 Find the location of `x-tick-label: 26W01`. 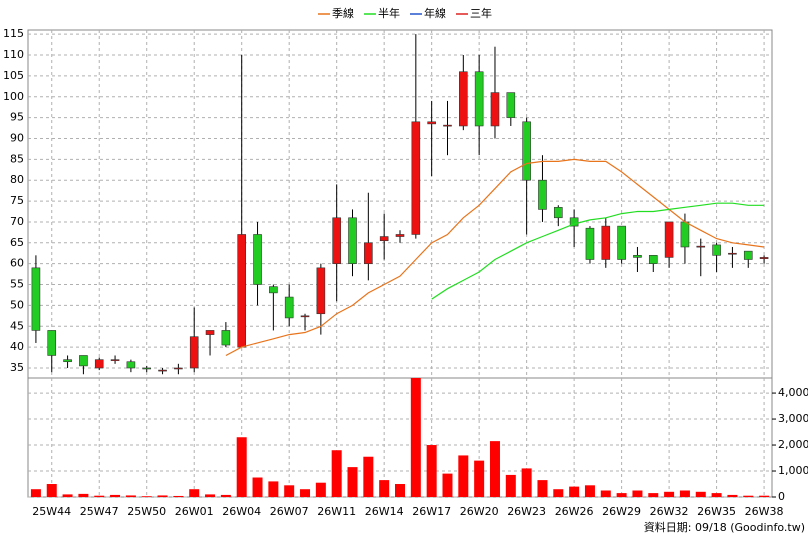

x-tick-label: 26W01 is located at coordinates (194, 511).